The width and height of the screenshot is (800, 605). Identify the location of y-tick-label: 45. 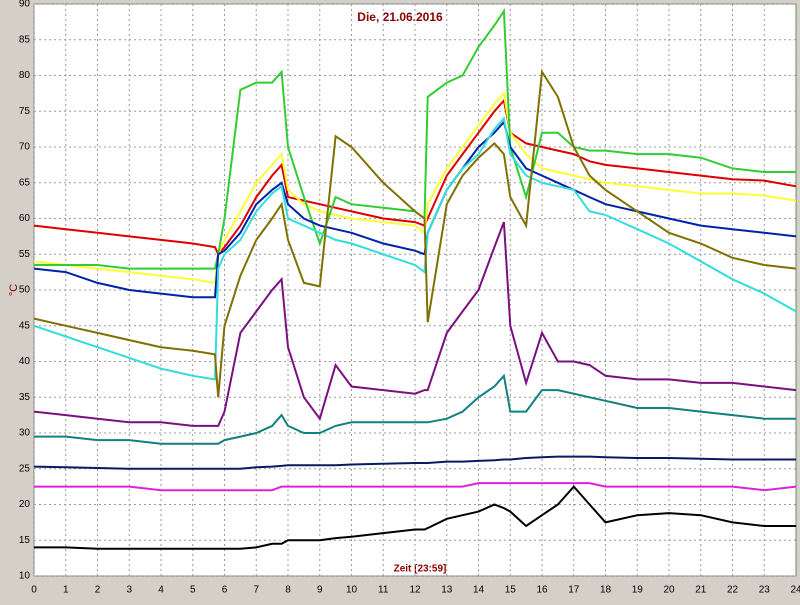
(25, 325).